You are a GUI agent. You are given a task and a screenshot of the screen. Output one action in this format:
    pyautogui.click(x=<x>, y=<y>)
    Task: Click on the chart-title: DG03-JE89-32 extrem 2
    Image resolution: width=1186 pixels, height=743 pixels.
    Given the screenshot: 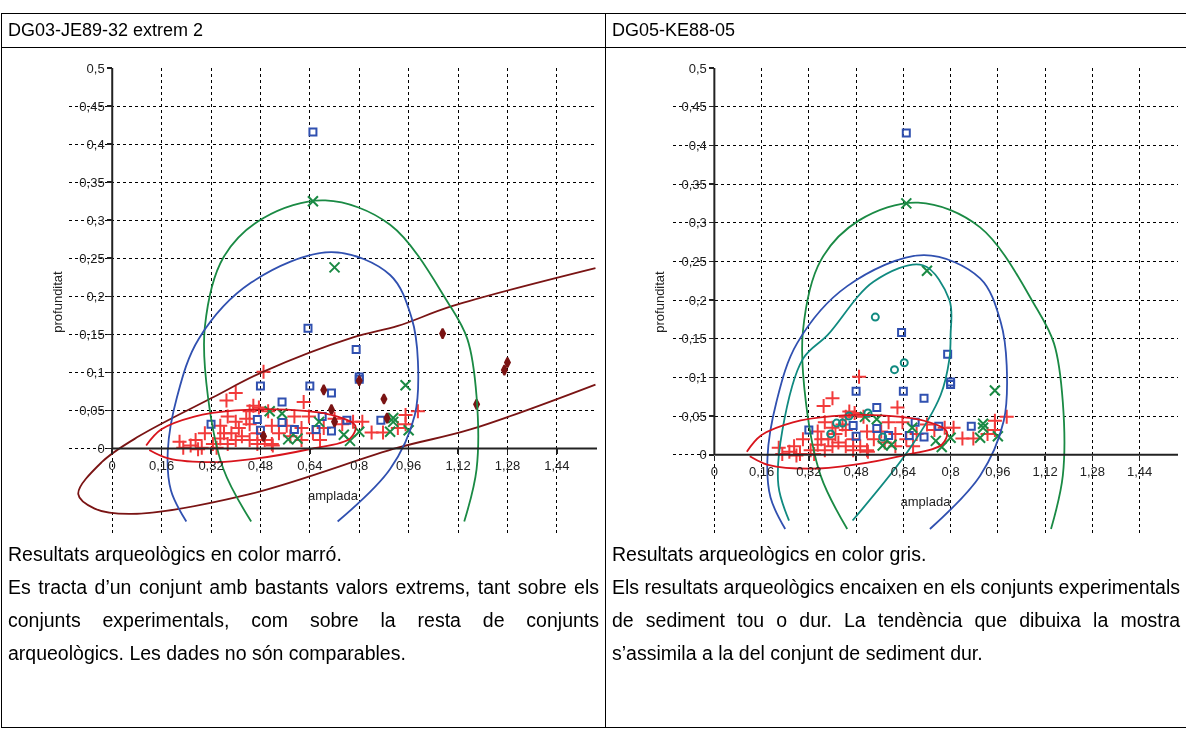 What is the action you would take?
    pyautogui.click(x=303, y=30)
    